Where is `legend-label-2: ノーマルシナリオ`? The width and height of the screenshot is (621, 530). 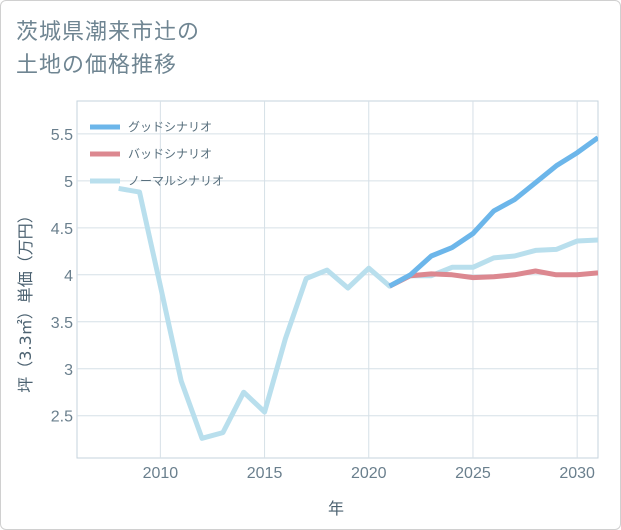 legend-label-2: ノーマルシナリオ is located at coordinates (176, 181).